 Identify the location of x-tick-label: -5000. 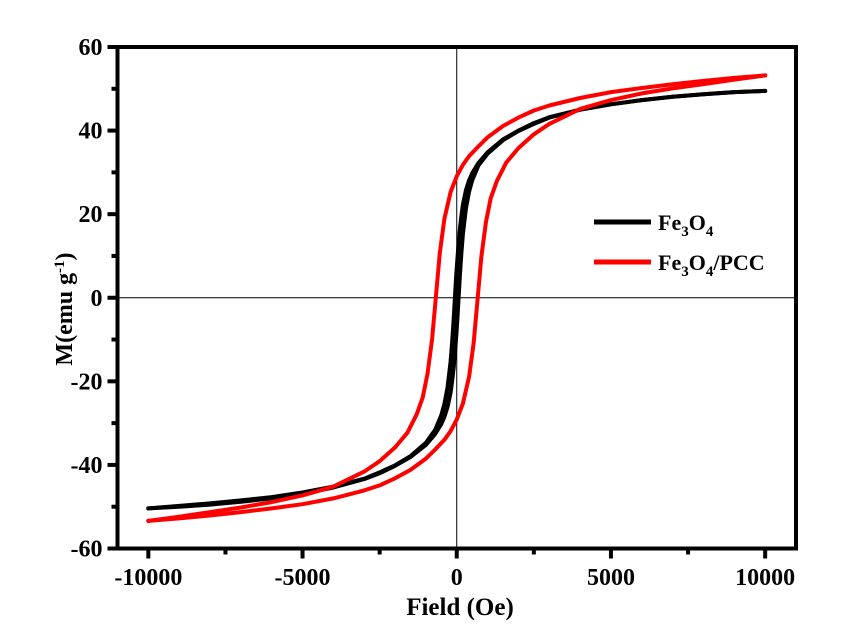
(303, 578).